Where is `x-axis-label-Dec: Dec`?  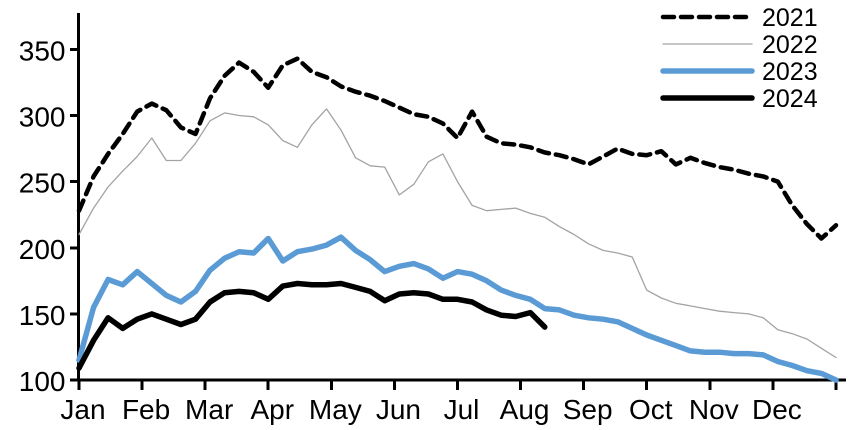 x-axis-label-Dec: Dec is located at coordinates (777, 409).